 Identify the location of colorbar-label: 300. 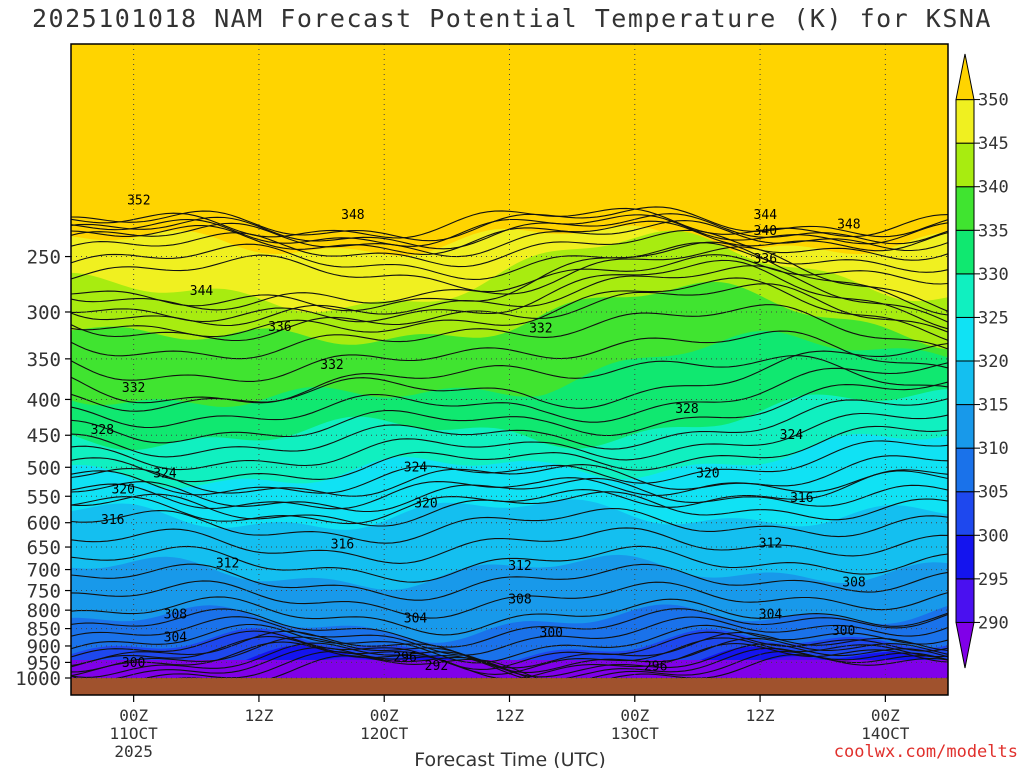
(993, 536).